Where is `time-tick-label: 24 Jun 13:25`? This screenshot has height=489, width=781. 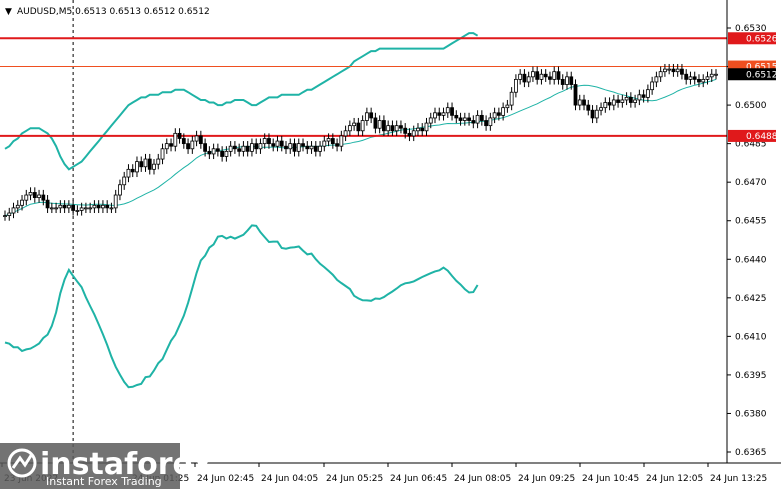 time-tick-label: 24 Jun 13:25 is located at coordinates (738, 479).